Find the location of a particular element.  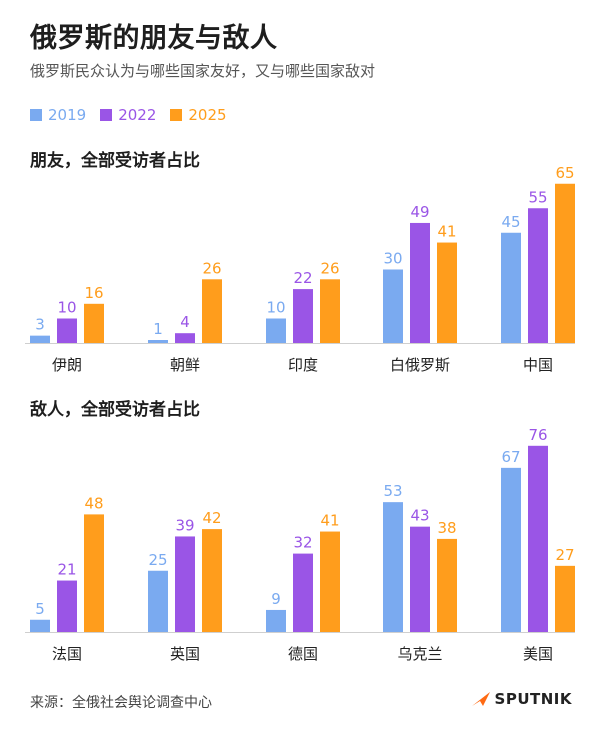

enemies-bar-美国-2019 is located at coordinates (511, 549).